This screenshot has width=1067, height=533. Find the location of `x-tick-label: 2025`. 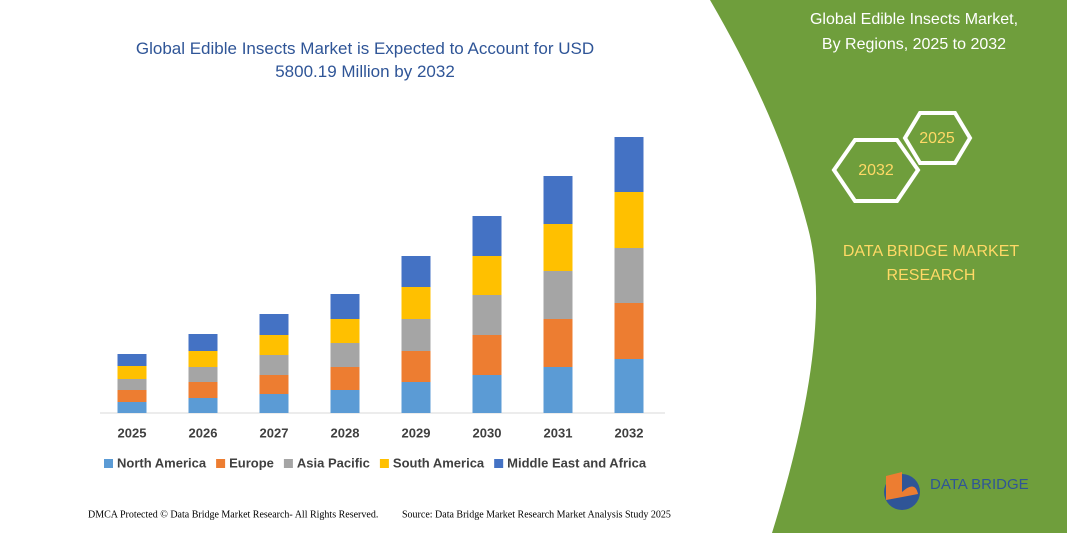

x-tick-label: 2025 is located at coordinates (132, 432).